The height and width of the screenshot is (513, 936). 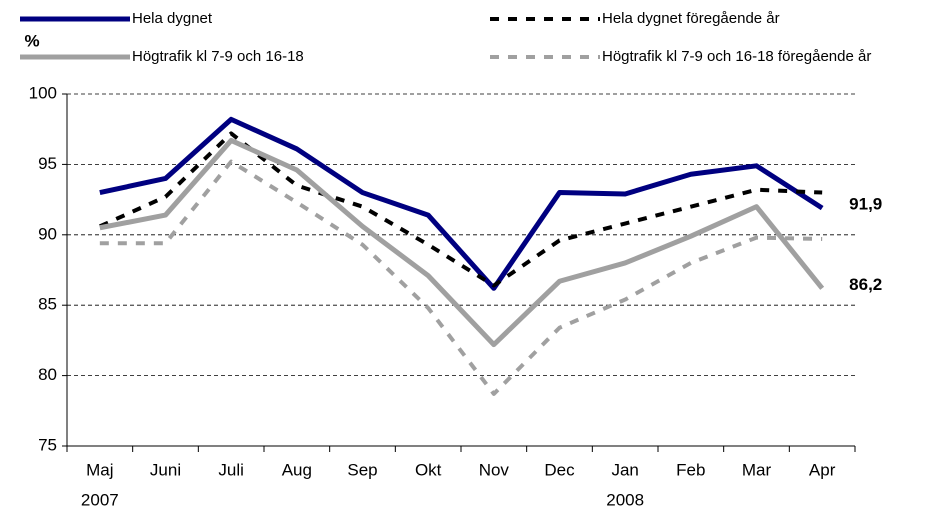 What do you see at coordinates (362, 469) in the screenshot?
I see `x-tick-label: Sep` at bounding box center [362, 469].